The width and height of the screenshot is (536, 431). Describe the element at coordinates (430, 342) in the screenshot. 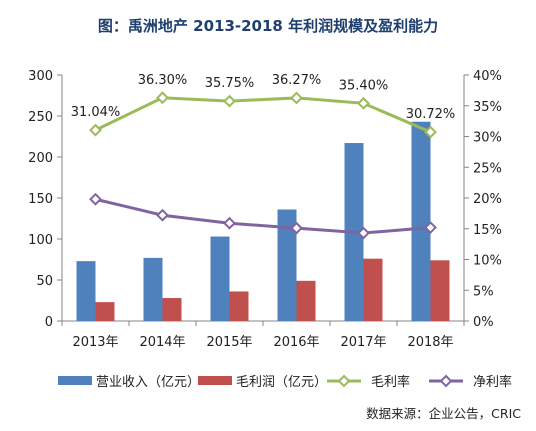

I see `x-tick-label: 2018年` at that location.